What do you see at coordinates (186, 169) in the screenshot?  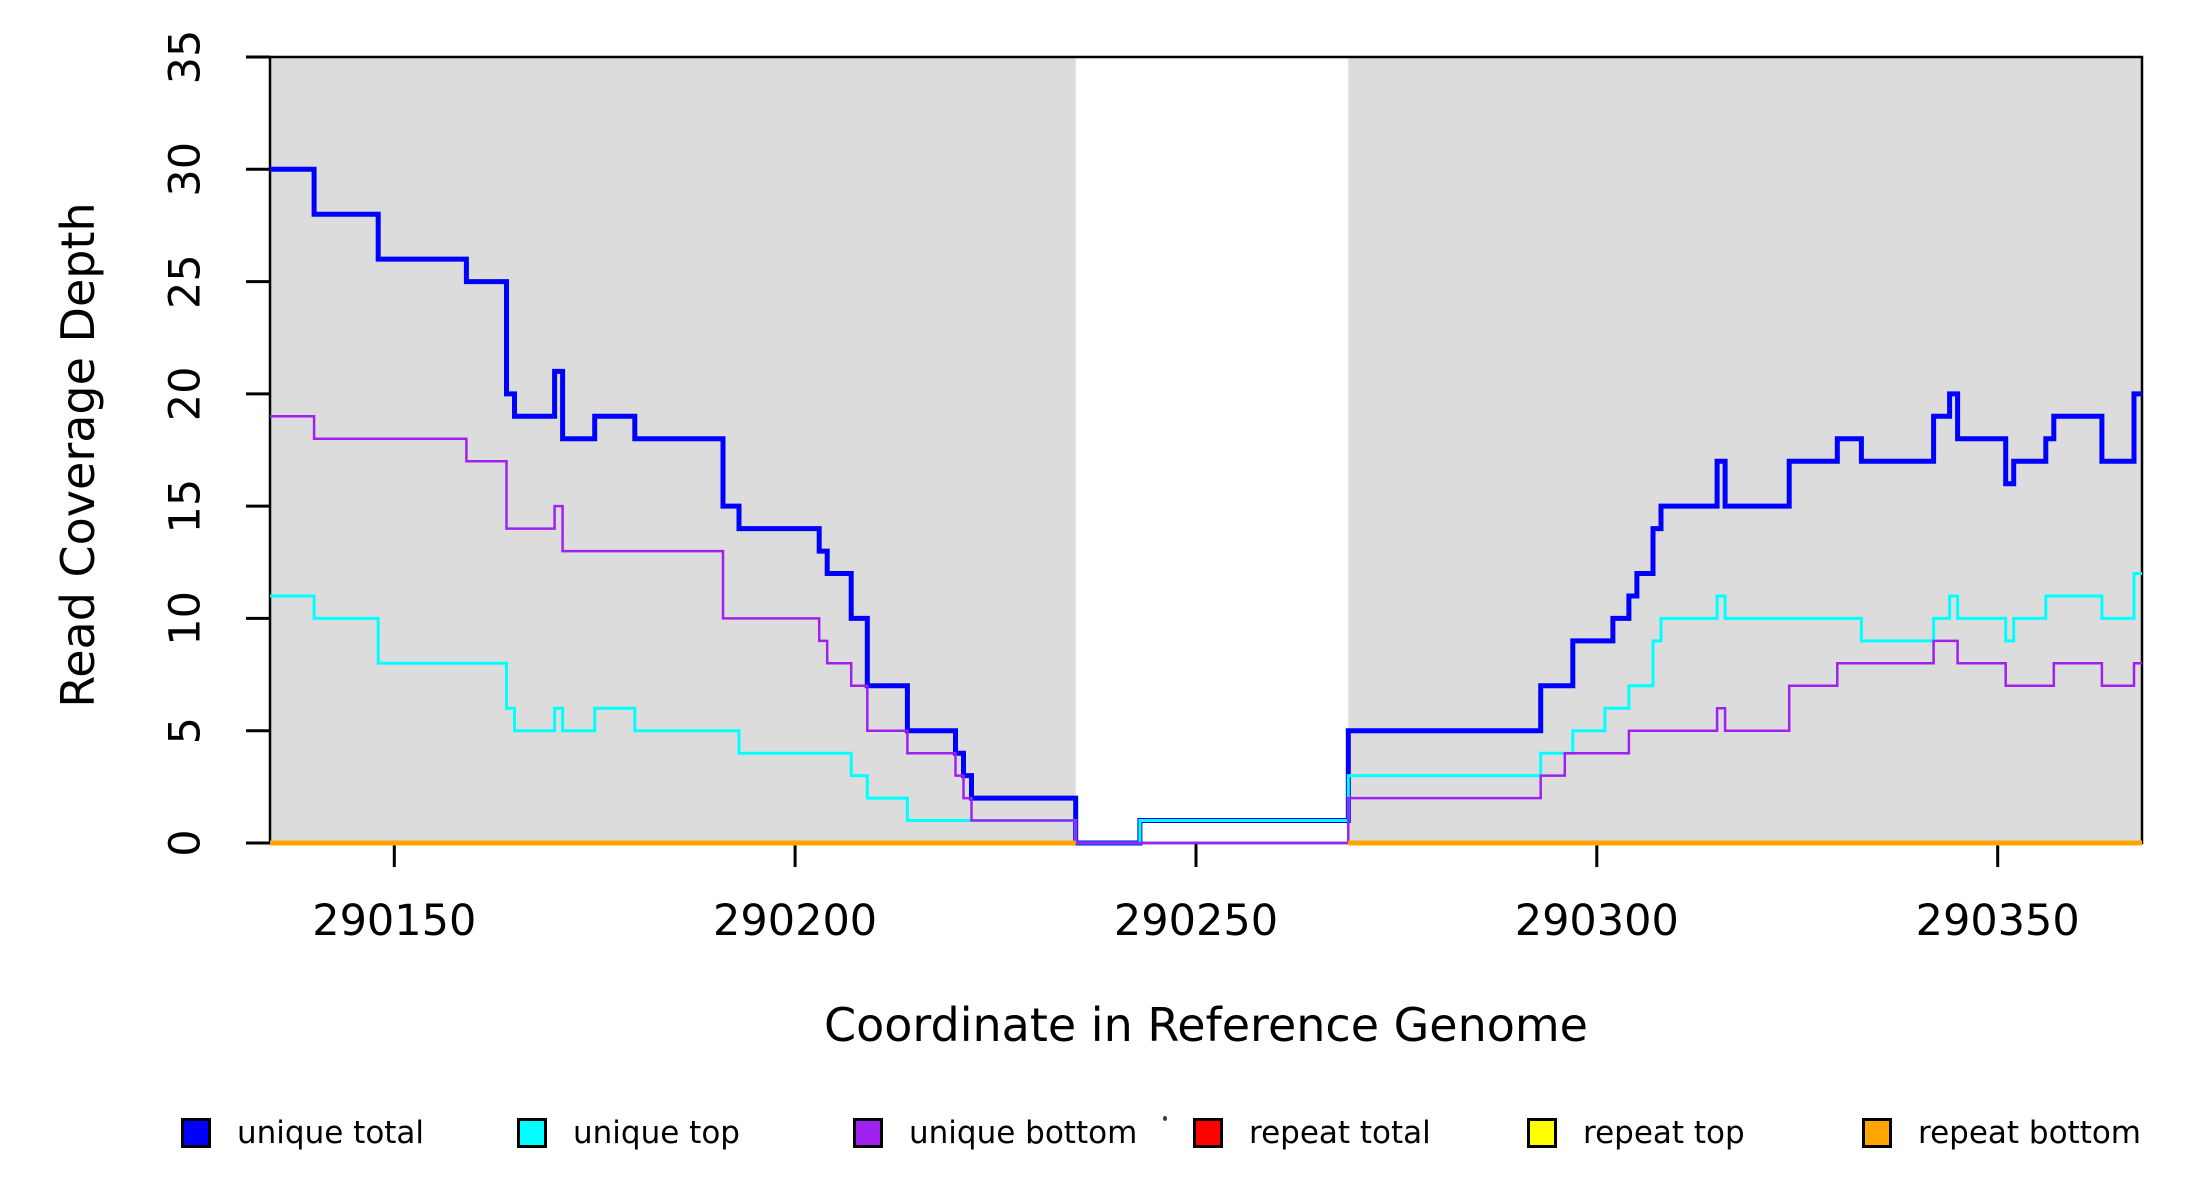 I see `y-tick-label: 30` at bounding box center [186, 169].